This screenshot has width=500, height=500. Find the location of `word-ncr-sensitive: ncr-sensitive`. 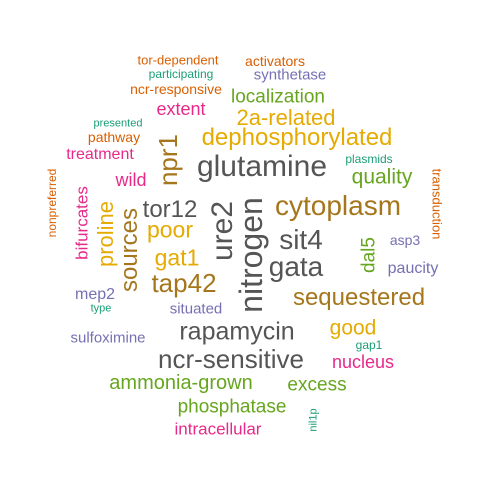

word-ncr-sensitive: ncr-sensitive is located at coordinates (231, 359).